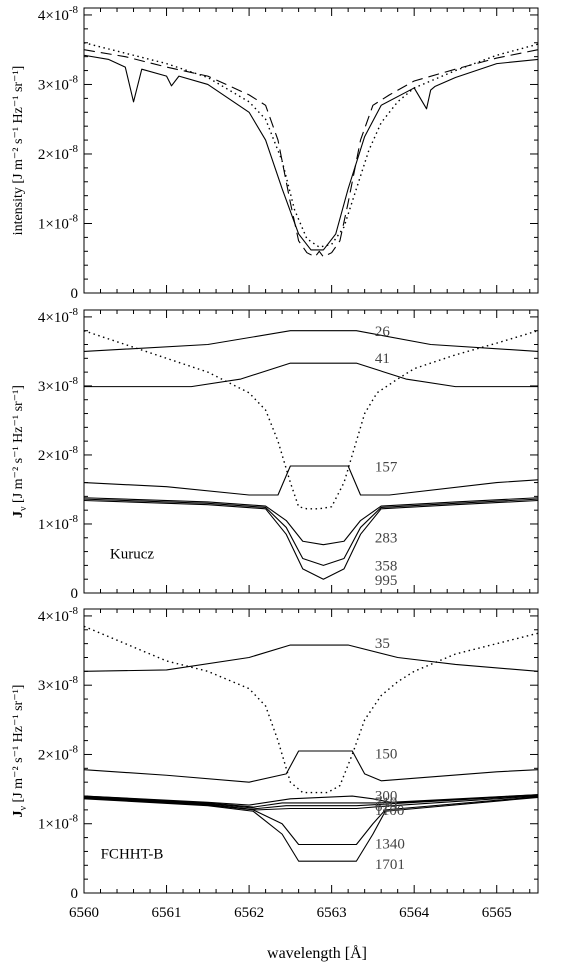  I want to click on curve-label: 26, so click(383, 332).